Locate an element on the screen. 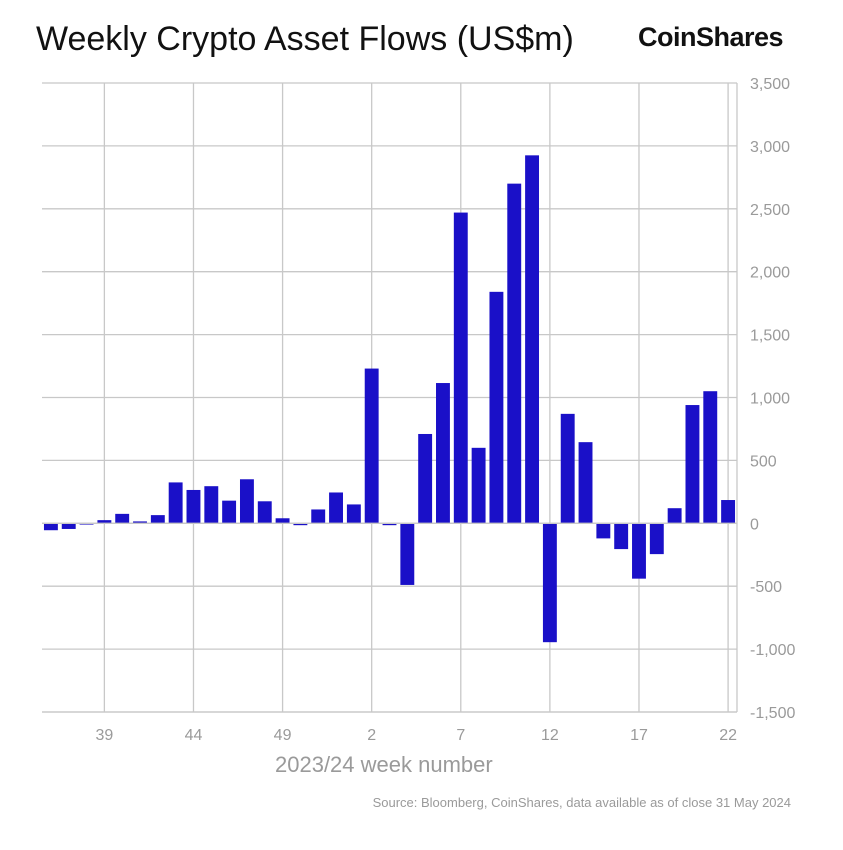 The image size is (843, 850). x-tick-label: 7 is located at coordinates (460, 735).